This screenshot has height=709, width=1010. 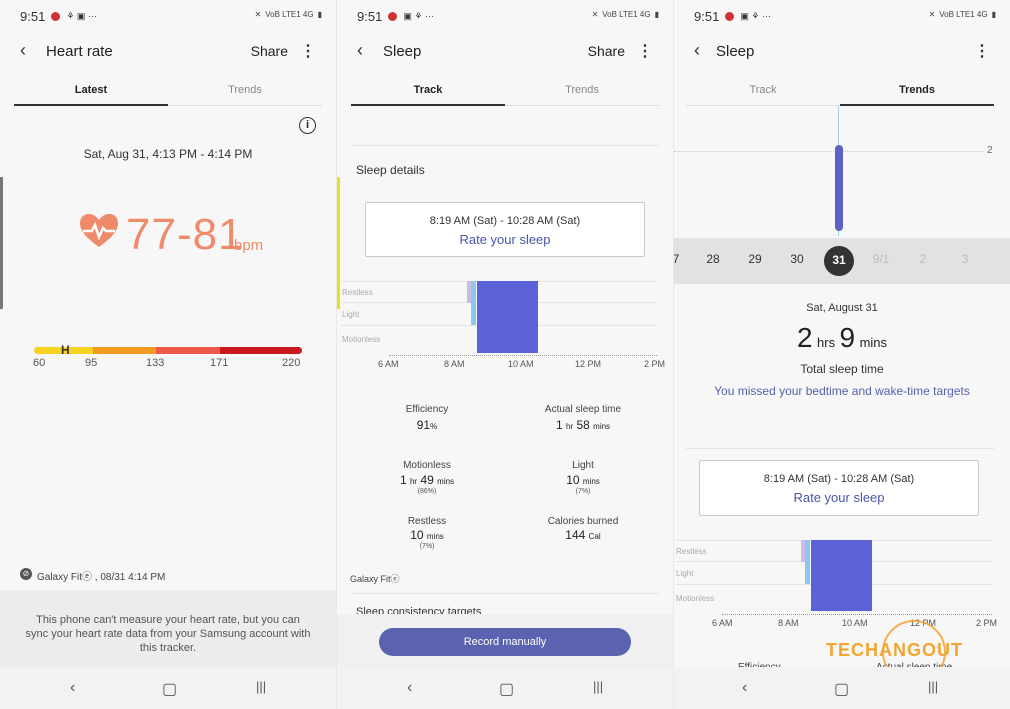 I want to click on date-item: 30, so click(x=797, y=259).